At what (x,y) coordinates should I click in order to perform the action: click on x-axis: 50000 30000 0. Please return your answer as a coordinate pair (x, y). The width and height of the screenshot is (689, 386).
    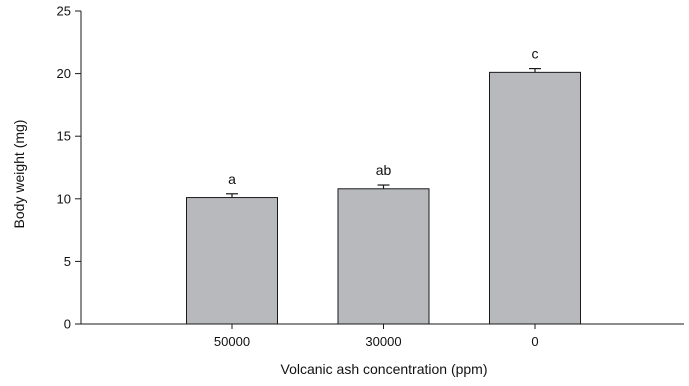
    Looking at the image, I should click on (382, 336).